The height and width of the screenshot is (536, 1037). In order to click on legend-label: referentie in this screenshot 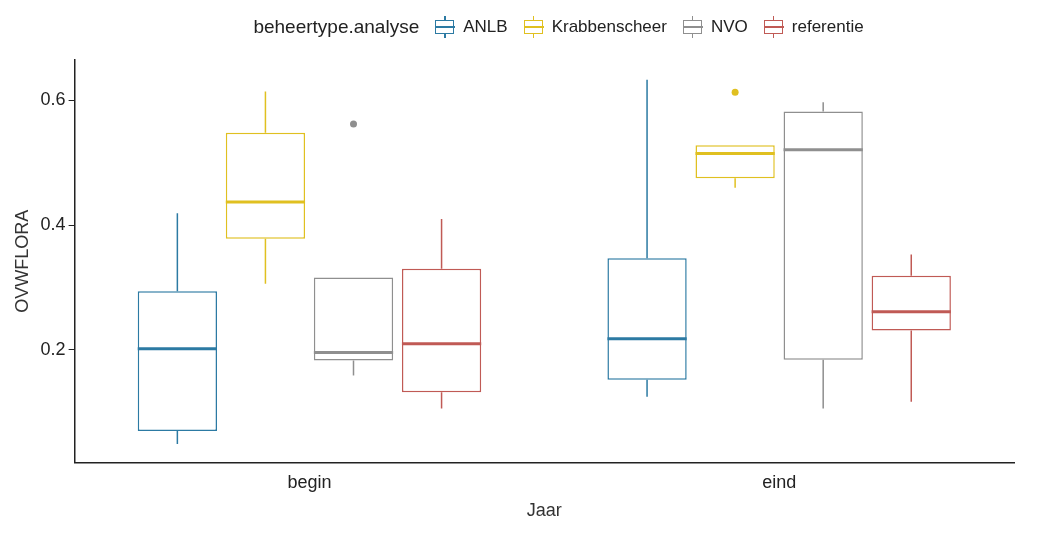, I will do `click(827, 27)`.